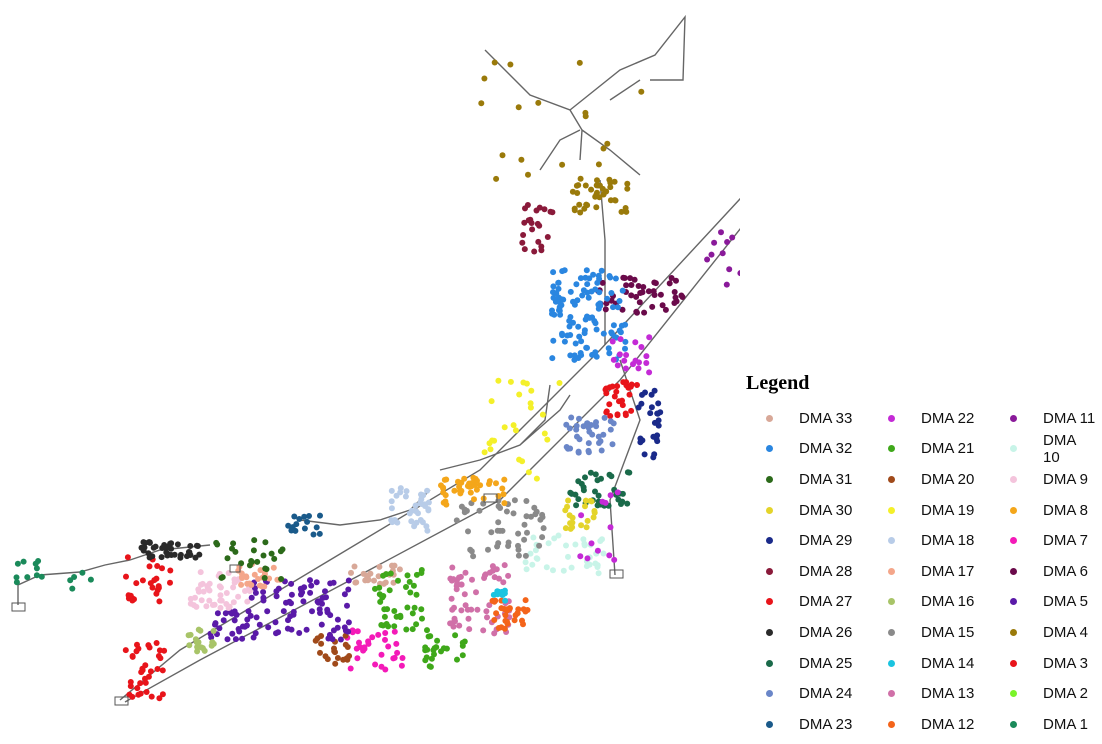 Image resolution: width=1102 pixels, height=744 pixels. Describe the element at coordinates (1043, 571) in the screenshot. I see `legend-item: DMA 6` at that location.